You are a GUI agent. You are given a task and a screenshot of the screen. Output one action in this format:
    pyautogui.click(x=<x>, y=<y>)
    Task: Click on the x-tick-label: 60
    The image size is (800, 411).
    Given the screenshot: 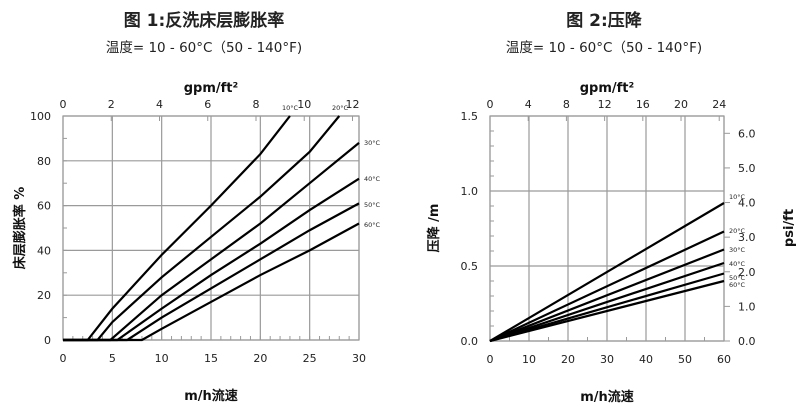 What is the action you would take?
    pyautogui.click(x=724, y=359)
    